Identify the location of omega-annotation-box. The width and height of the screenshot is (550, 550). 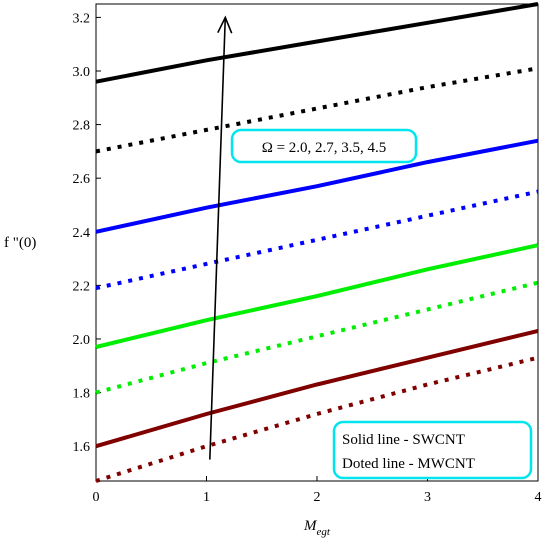
(324, 146).